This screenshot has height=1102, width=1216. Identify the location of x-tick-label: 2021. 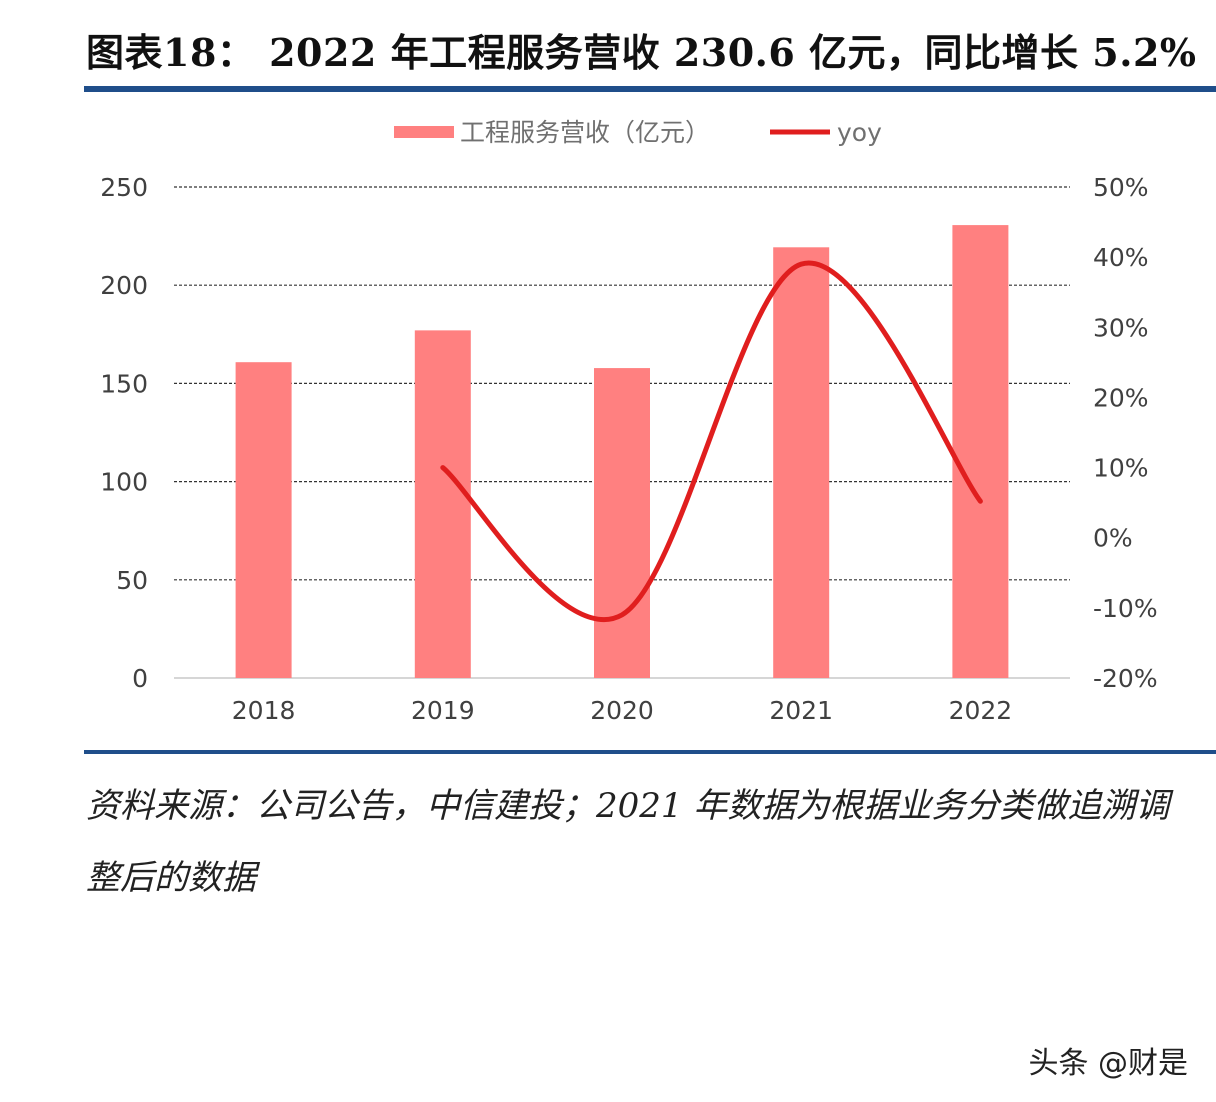
(801, 710).